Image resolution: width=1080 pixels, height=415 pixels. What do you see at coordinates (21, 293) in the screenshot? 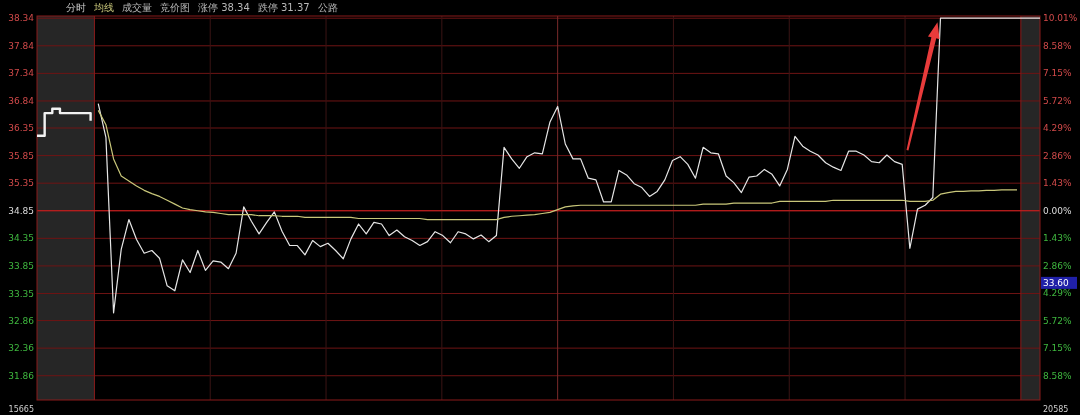
I see `y-tick-label: 33.35` at bounding box center [21, 293].